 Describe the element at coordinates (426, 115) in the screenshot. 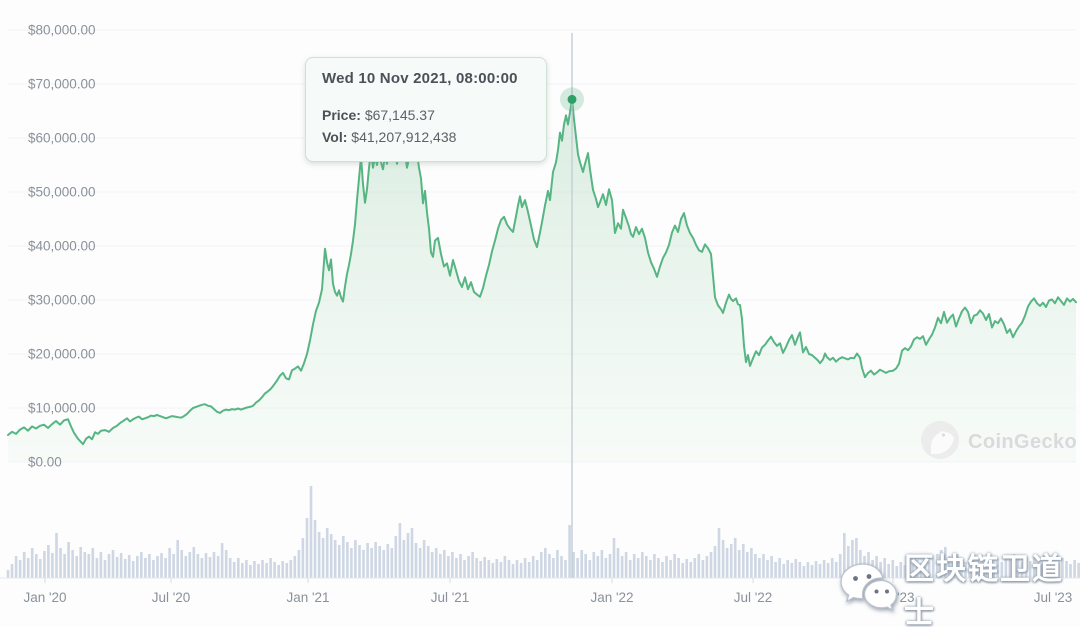

I see `tooltip-price-row: Price: $67,145.37` at that location.